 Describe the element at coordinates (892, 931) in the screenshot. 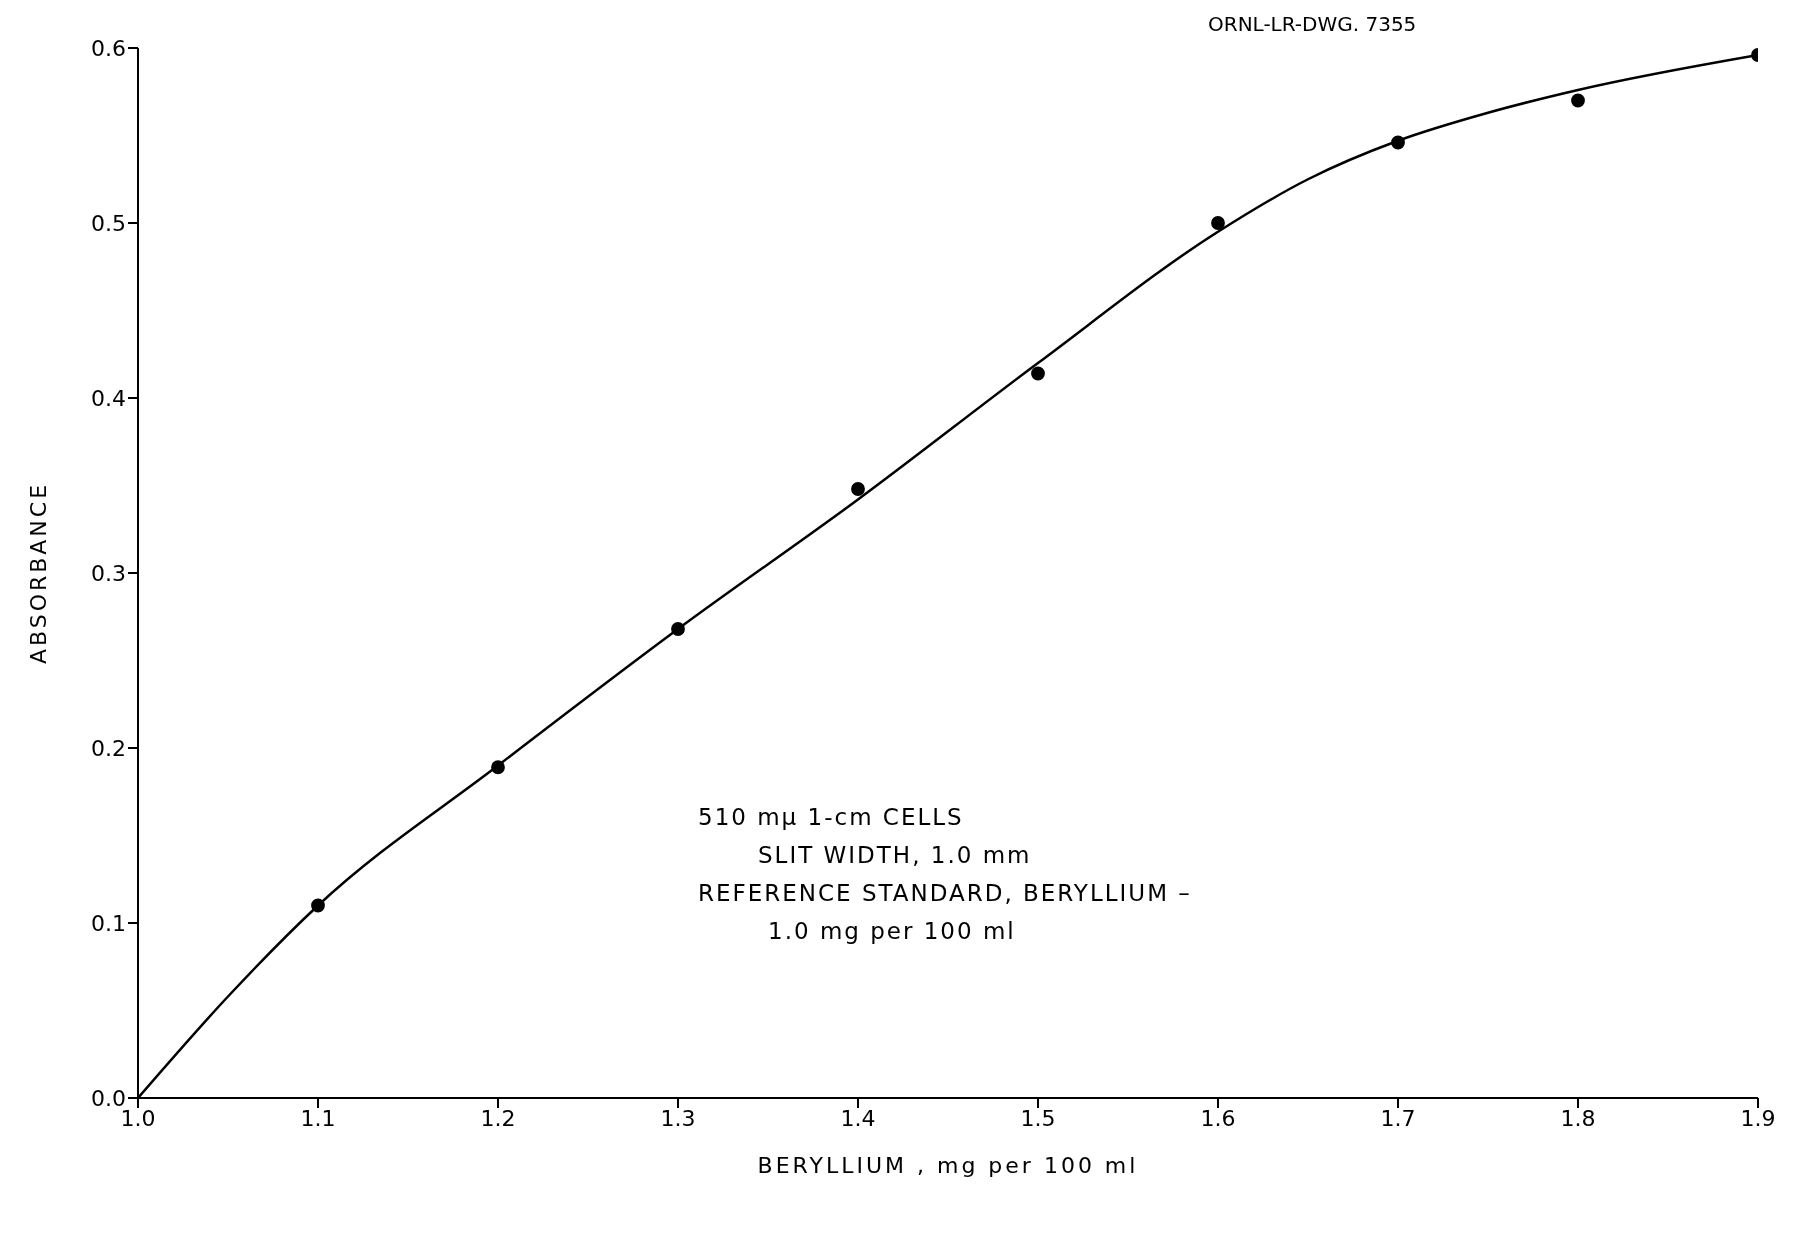

I see `annotation: 1.0 mg per 100 ml` at that location.